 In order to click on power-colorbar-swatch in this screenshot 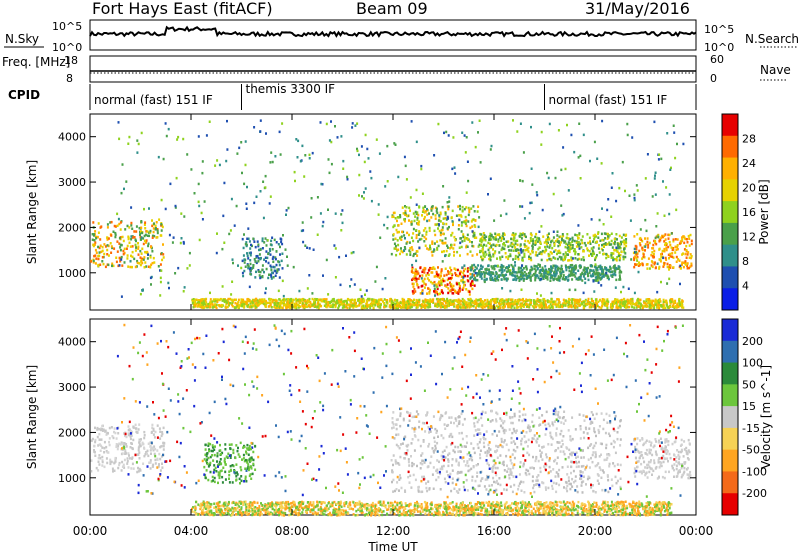, I will do `click(730, 125)`.